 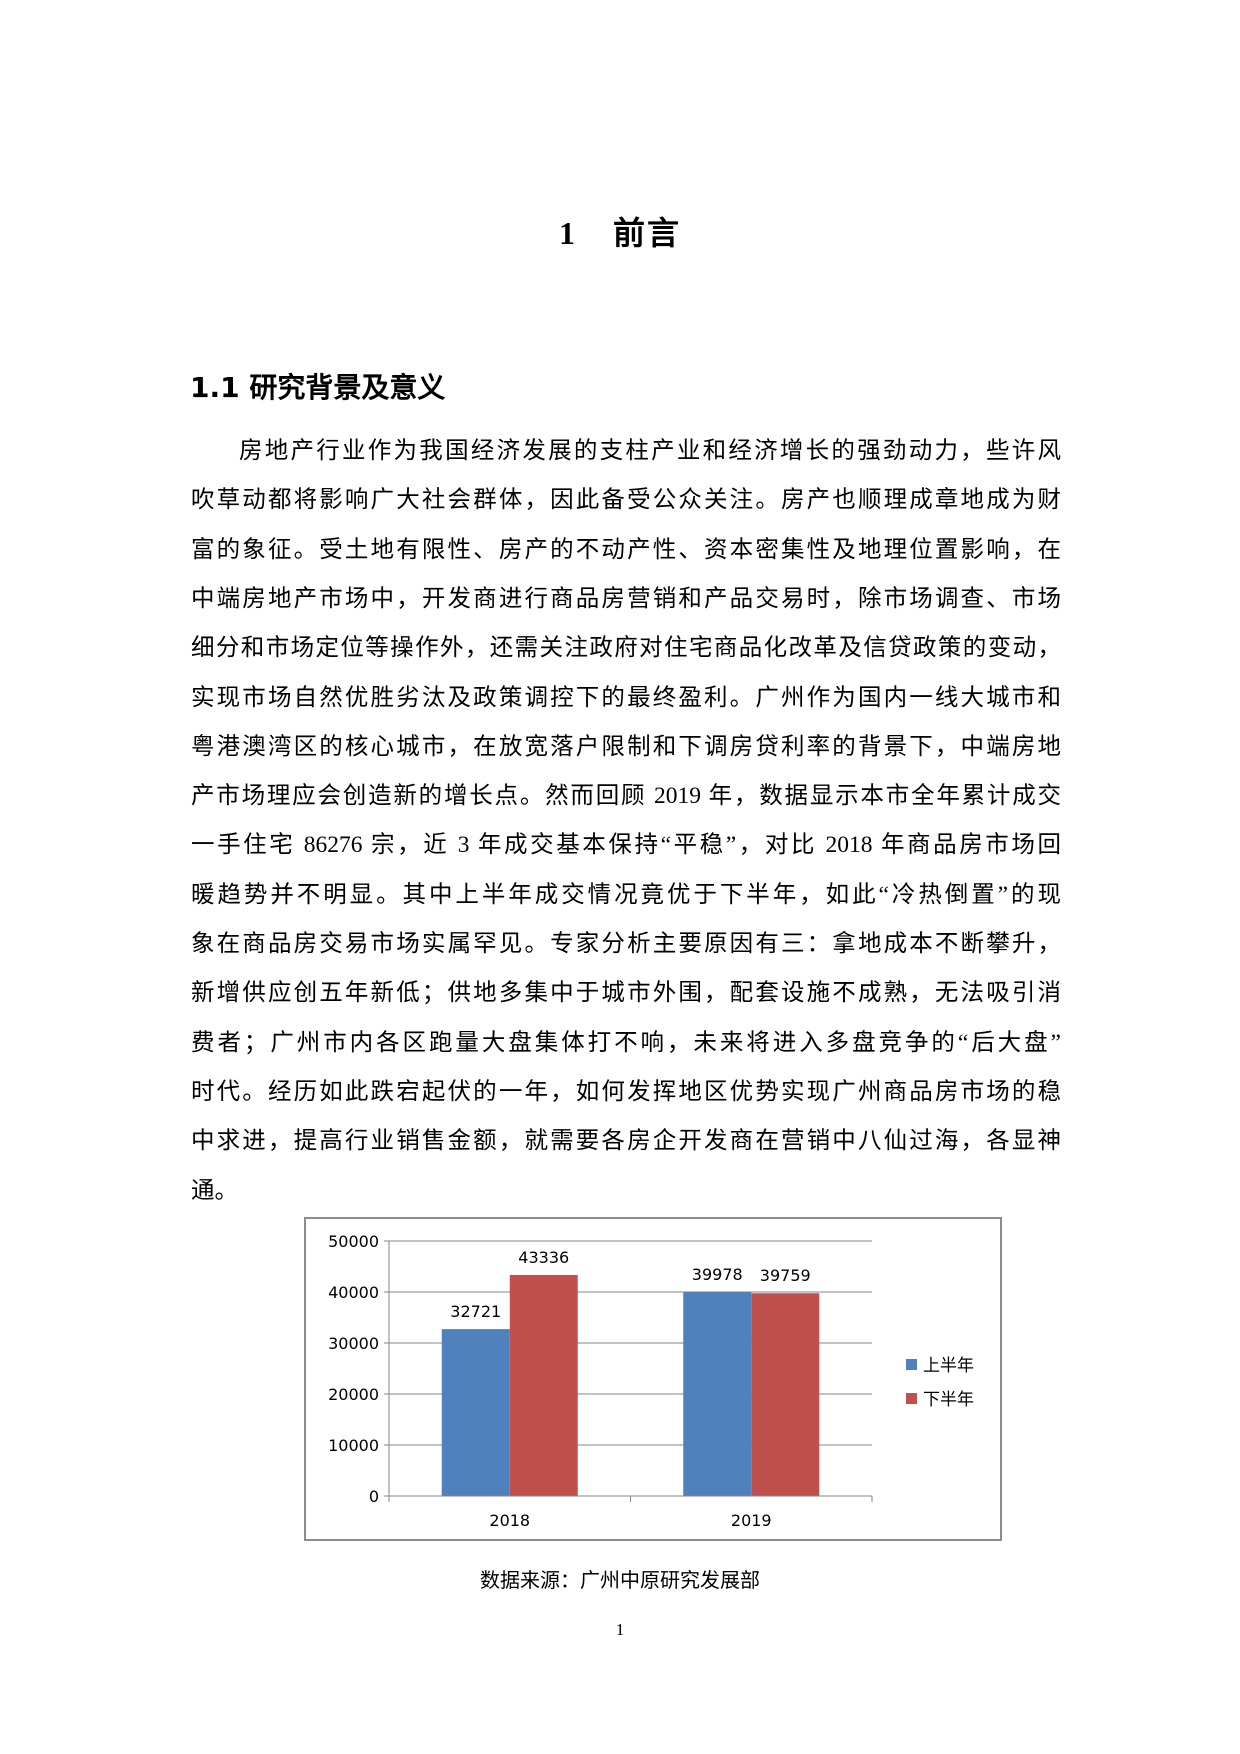 I want to click on chapter-number: 1, so click(x=567, y=233).